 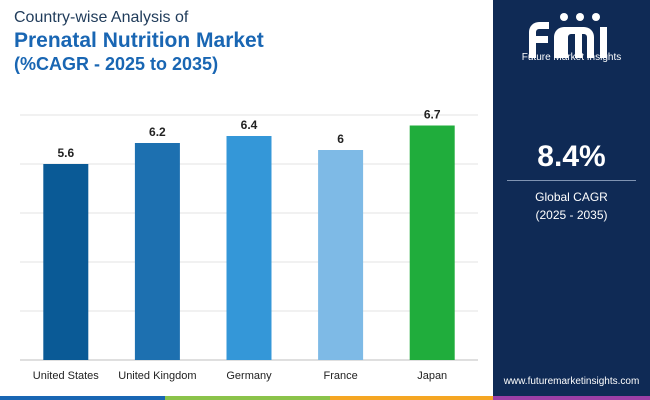 What do you see at coordinates (247, 398) in the screenshot?
I see `bottom-stripe-green` at bounding box center [247, 398].